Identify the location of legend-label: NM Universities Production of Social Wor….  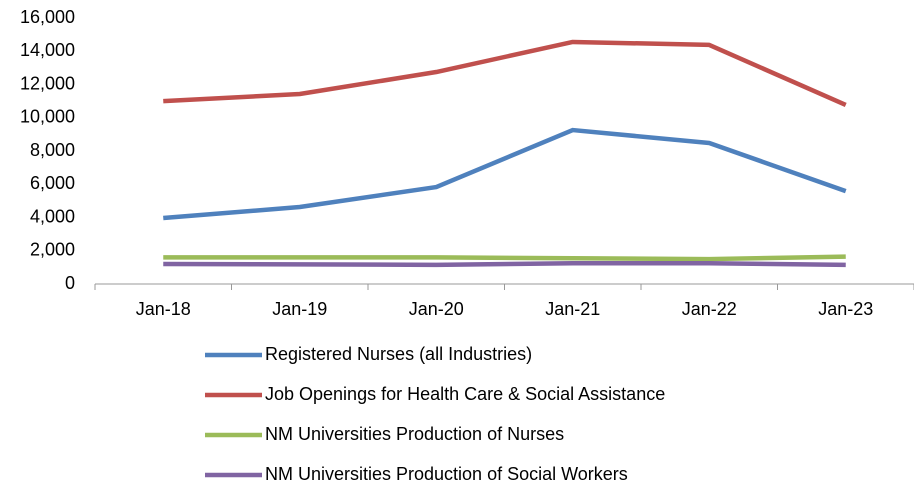
(446, 474).